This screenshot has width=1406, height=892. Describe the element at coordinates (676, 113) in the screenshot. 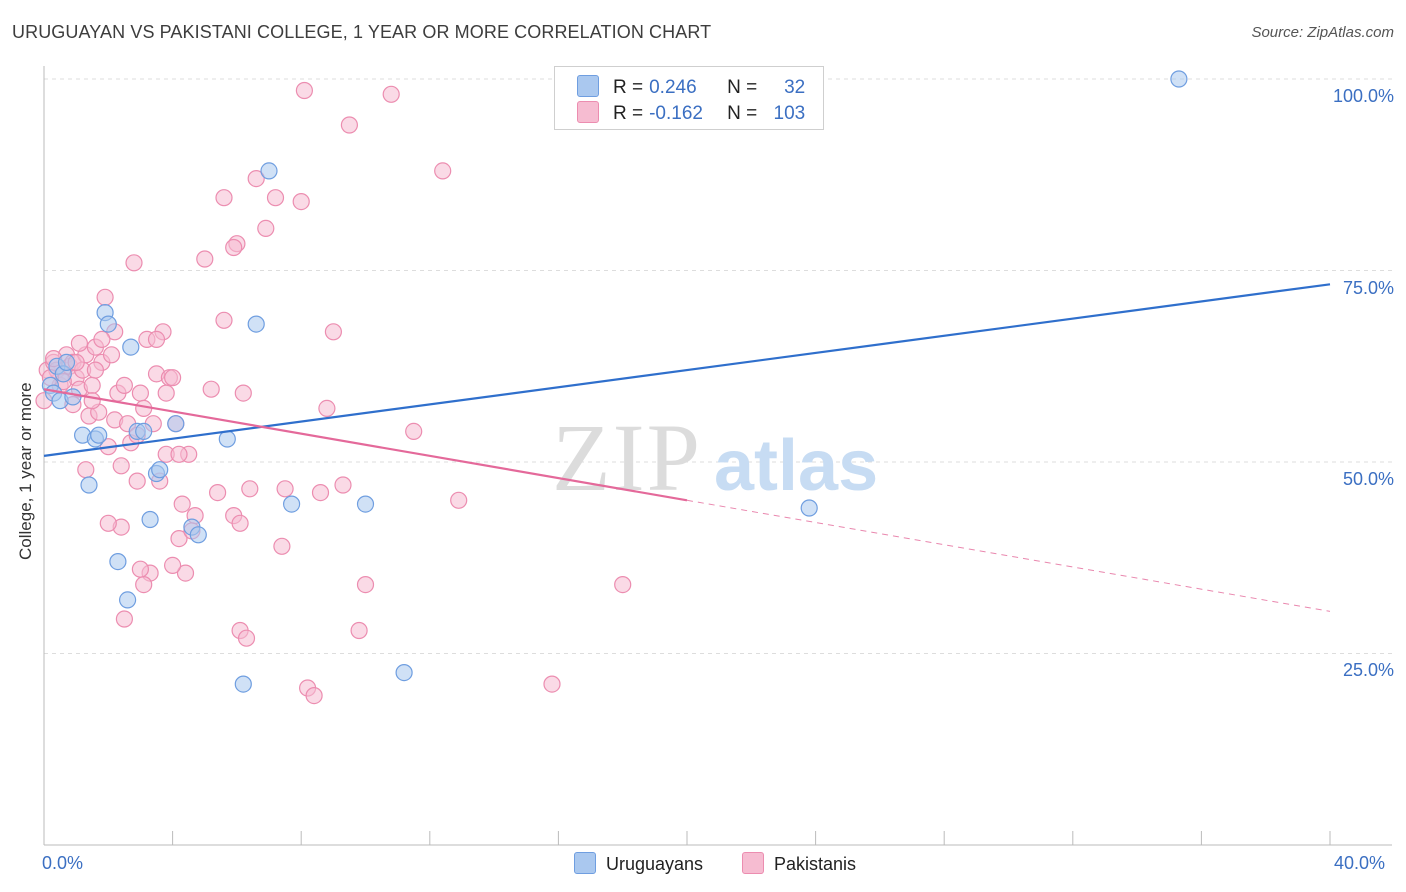

I see `legend-r-value: -0.162` at that location.